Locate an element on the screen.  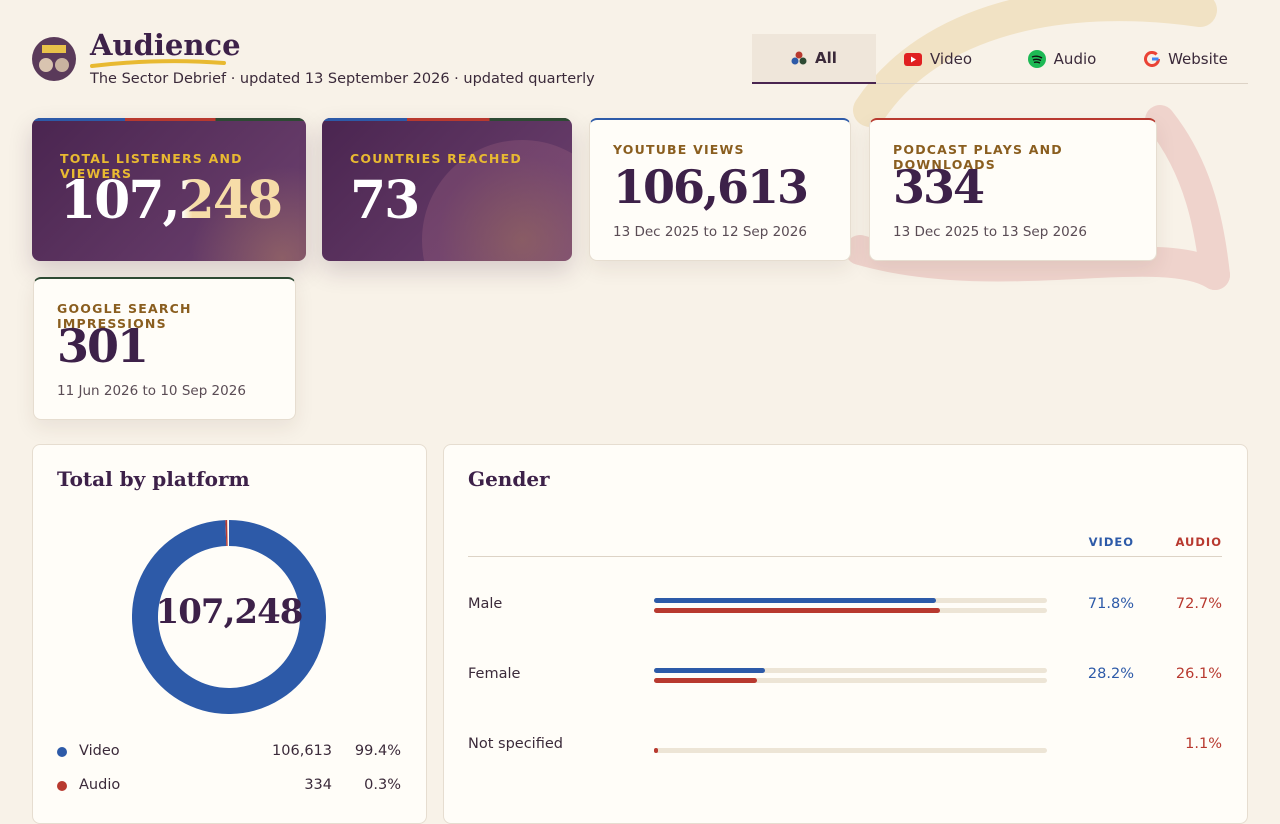
row-label: Female is located at coordinates (494, 674).